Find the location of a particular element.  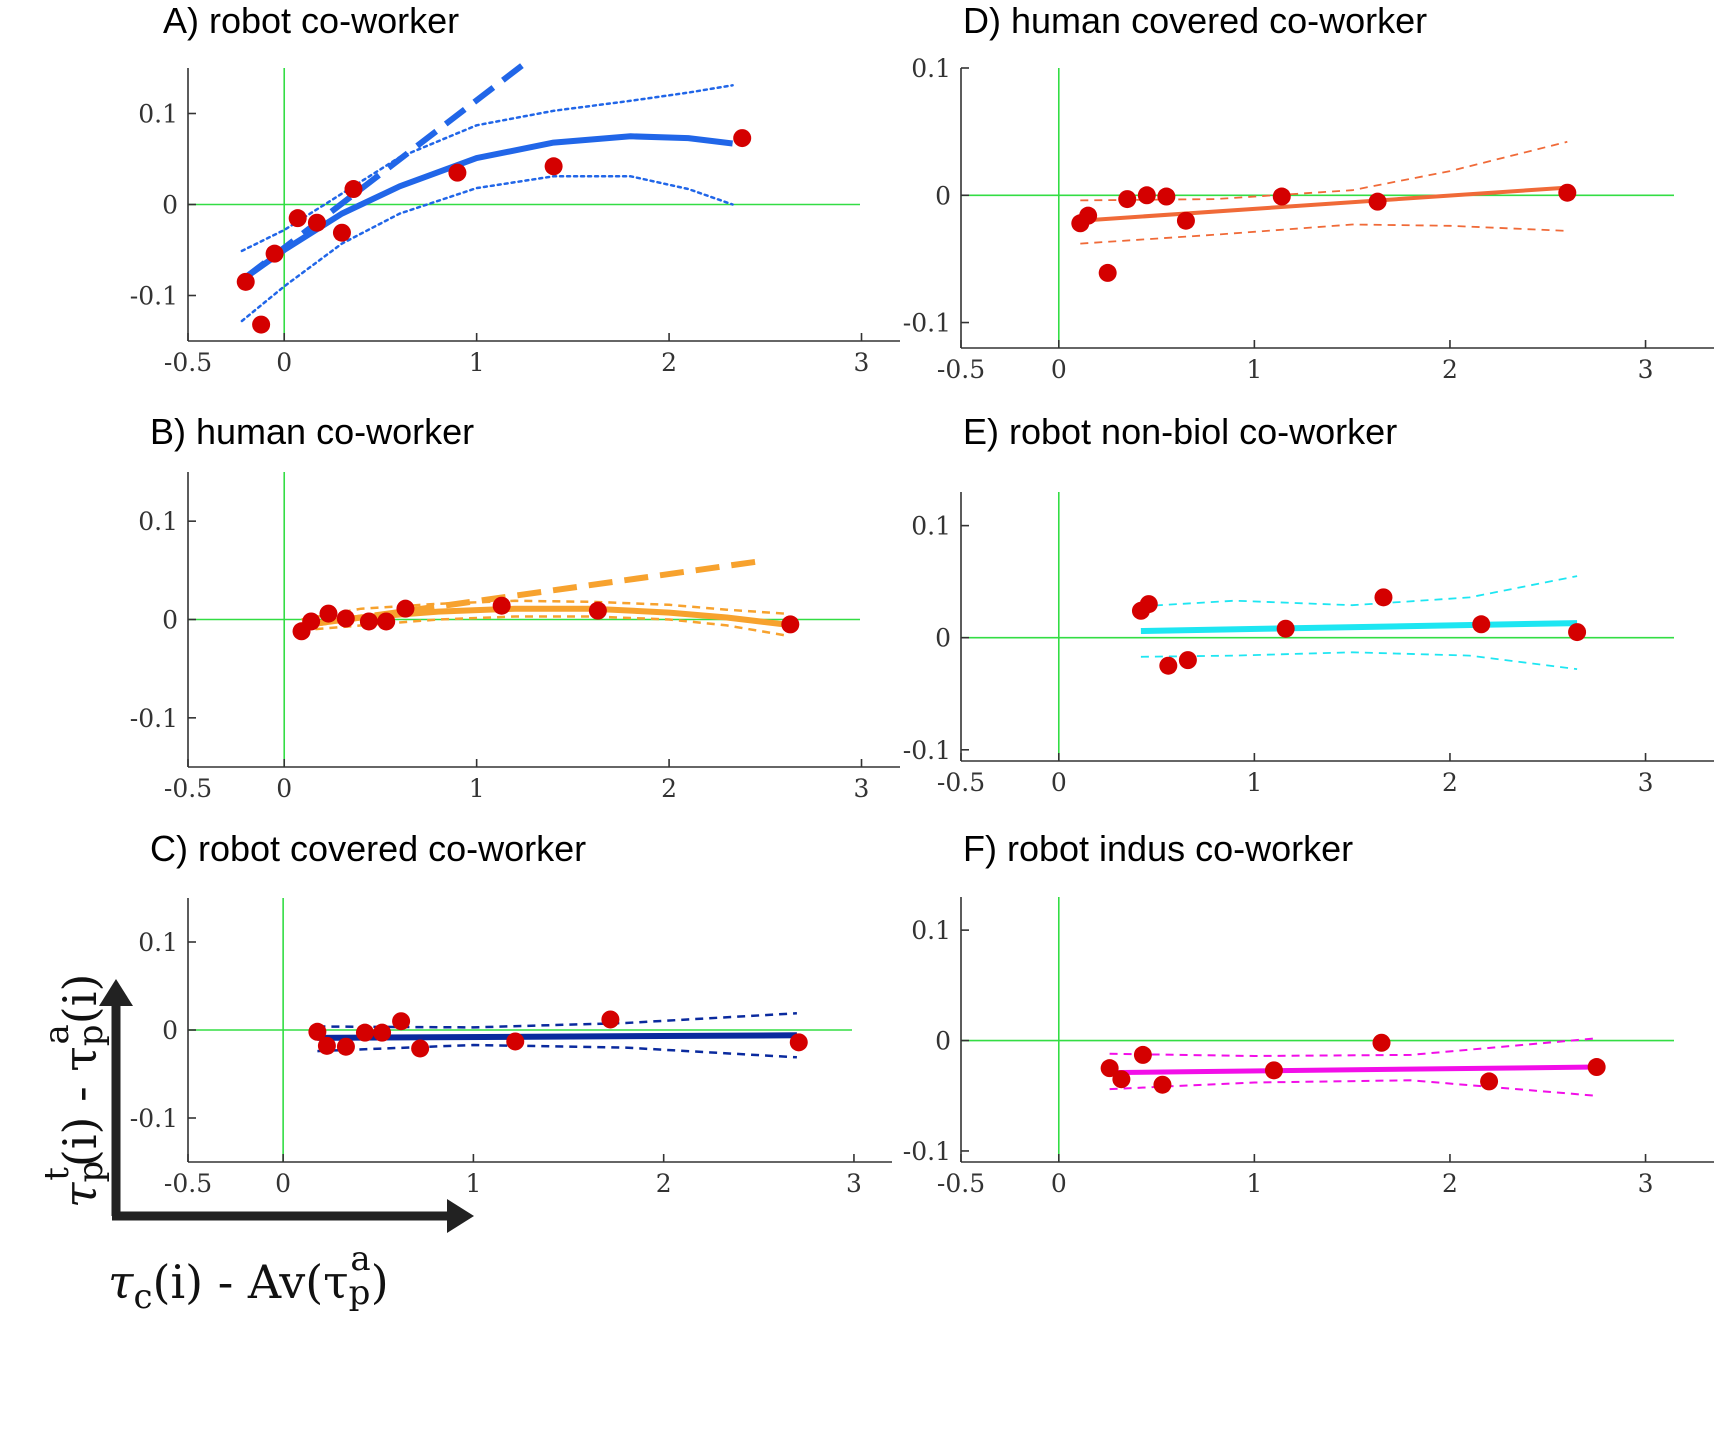

plot-area-B: -0.5 0 1 2 3 -0.1 0 0.1 is located at coordinates (515, 637).